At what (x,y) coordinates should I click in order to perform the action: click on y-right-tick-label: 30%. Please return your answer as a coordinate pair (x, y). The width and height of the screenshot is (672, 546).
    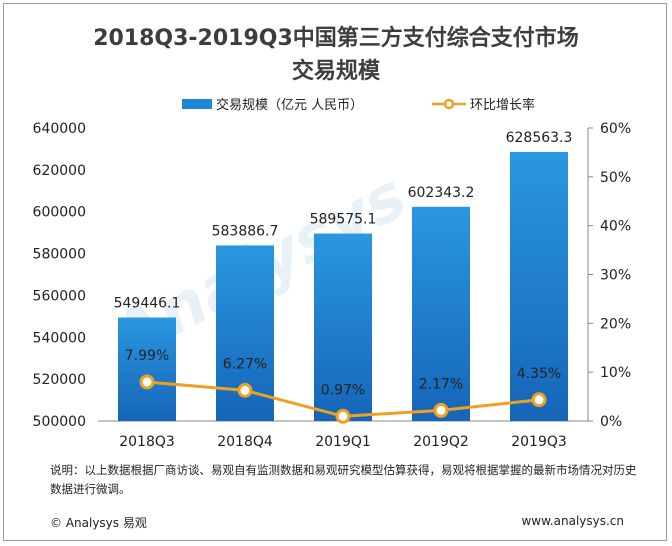
    Looking at the image, I should click on (615, 276).